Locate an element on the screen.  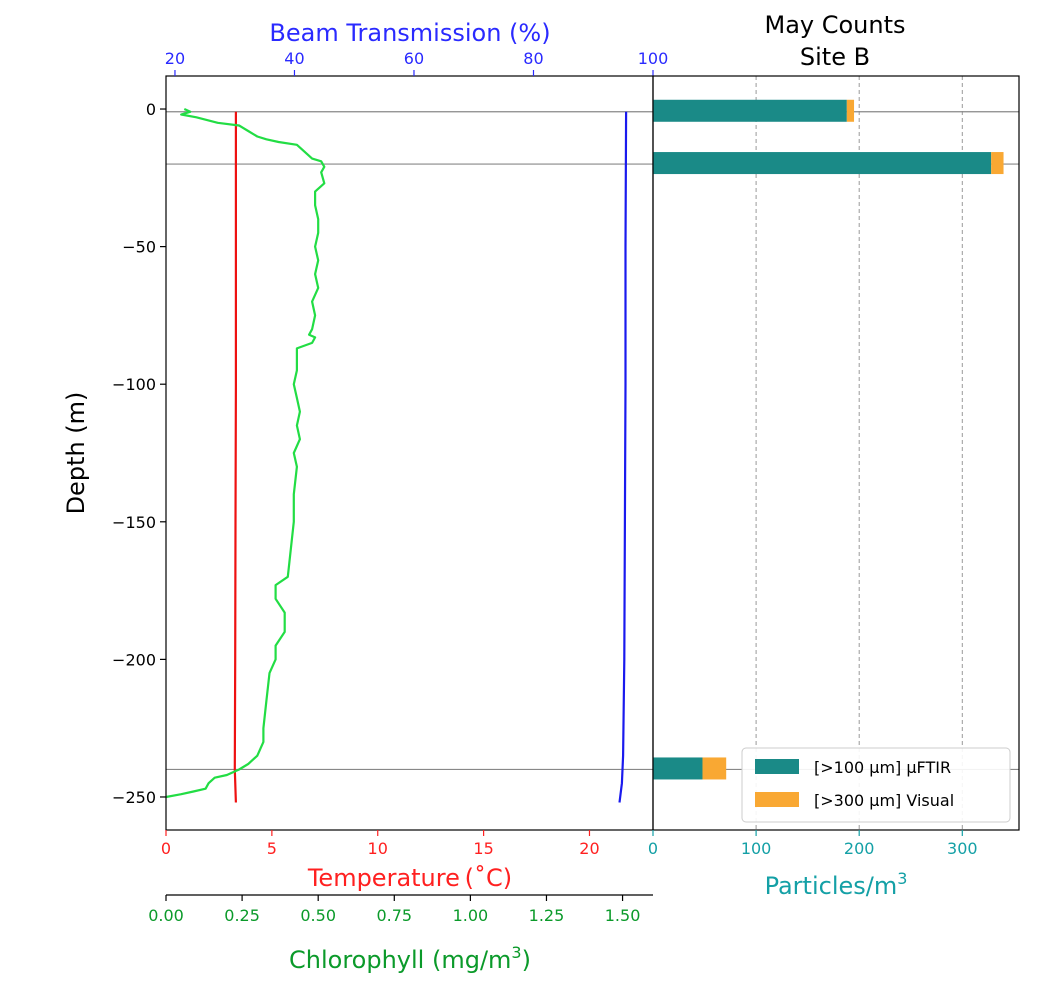
beam-axis-label: Beam Transmission (%) is located at coordinates (409, 33).